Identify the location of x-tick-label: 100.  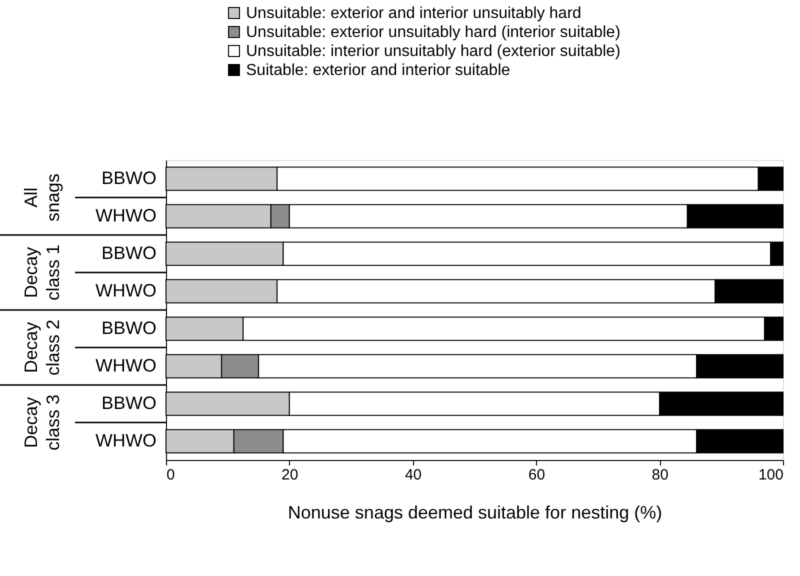
(771, 475).